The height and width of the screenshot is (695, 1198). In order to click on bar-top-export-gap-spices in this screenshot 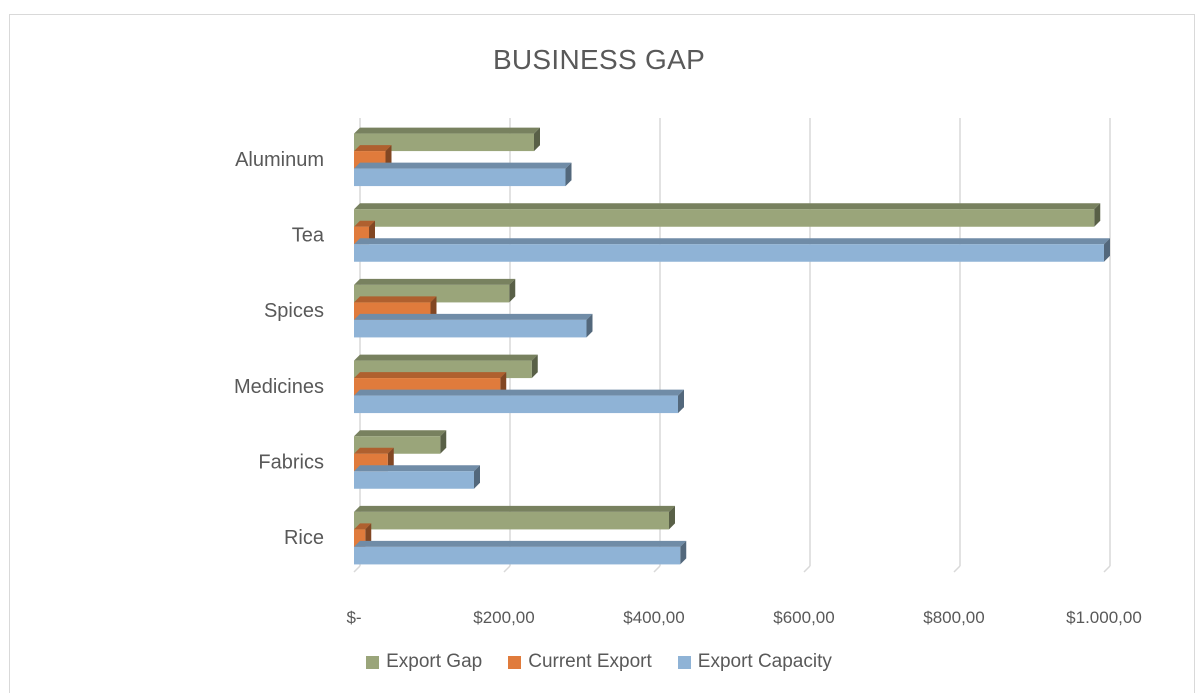, I will do `click(435, 281)`.